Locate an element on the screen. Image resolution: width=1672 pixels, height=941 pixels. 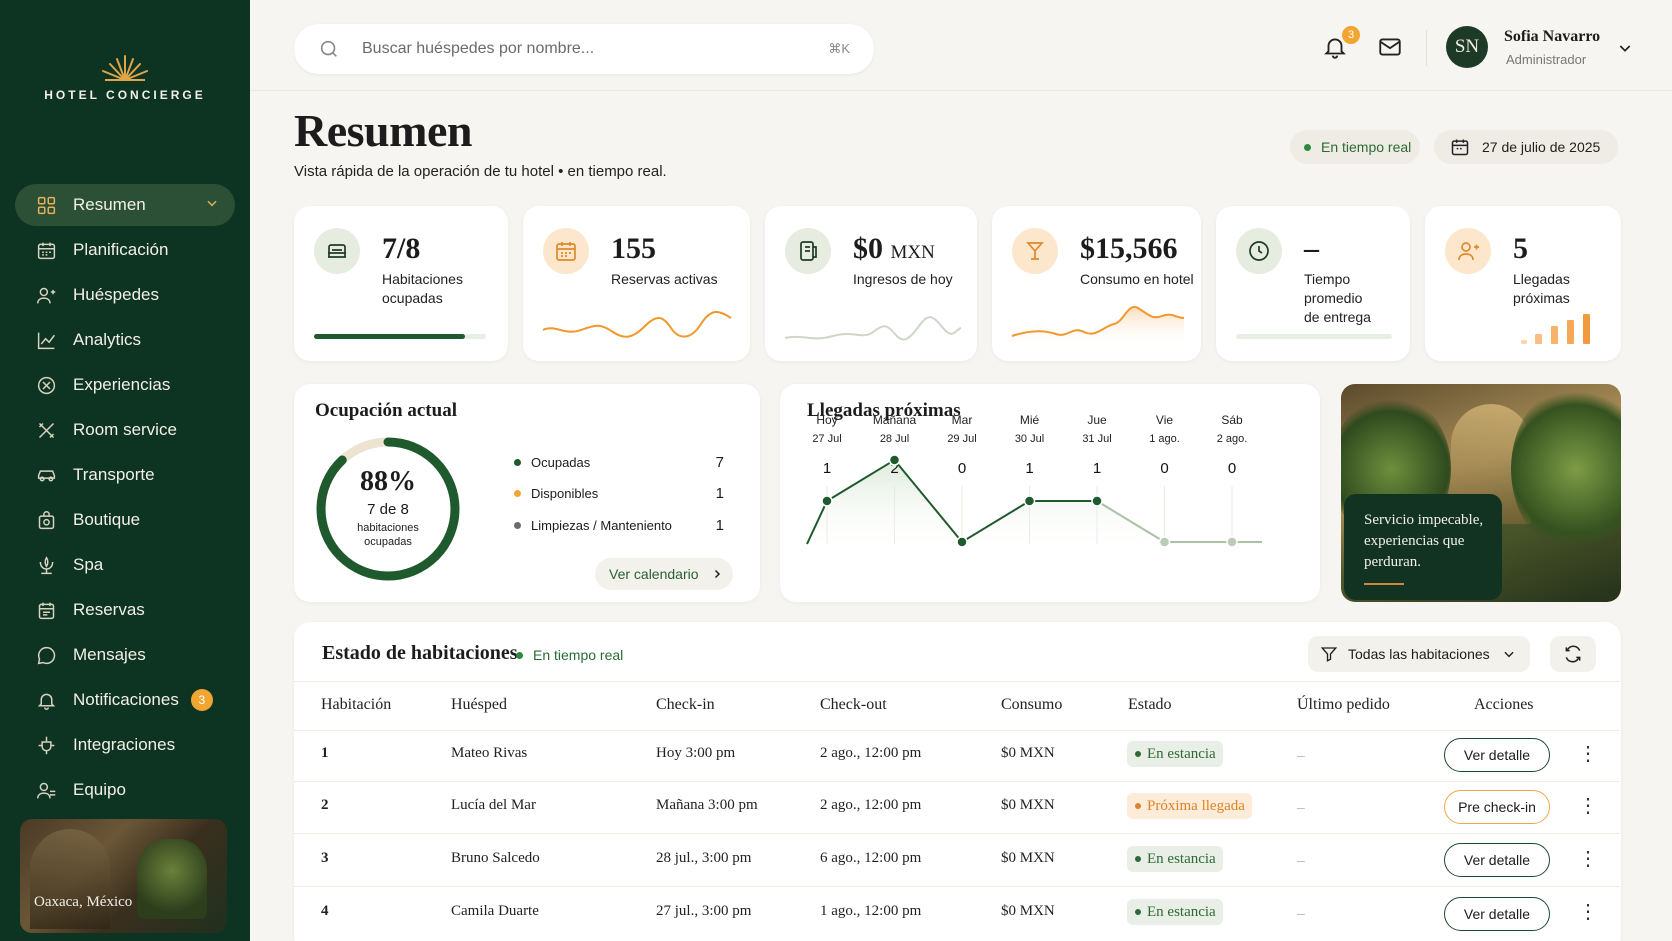
messages-button is located at coordinates (1390, 47).